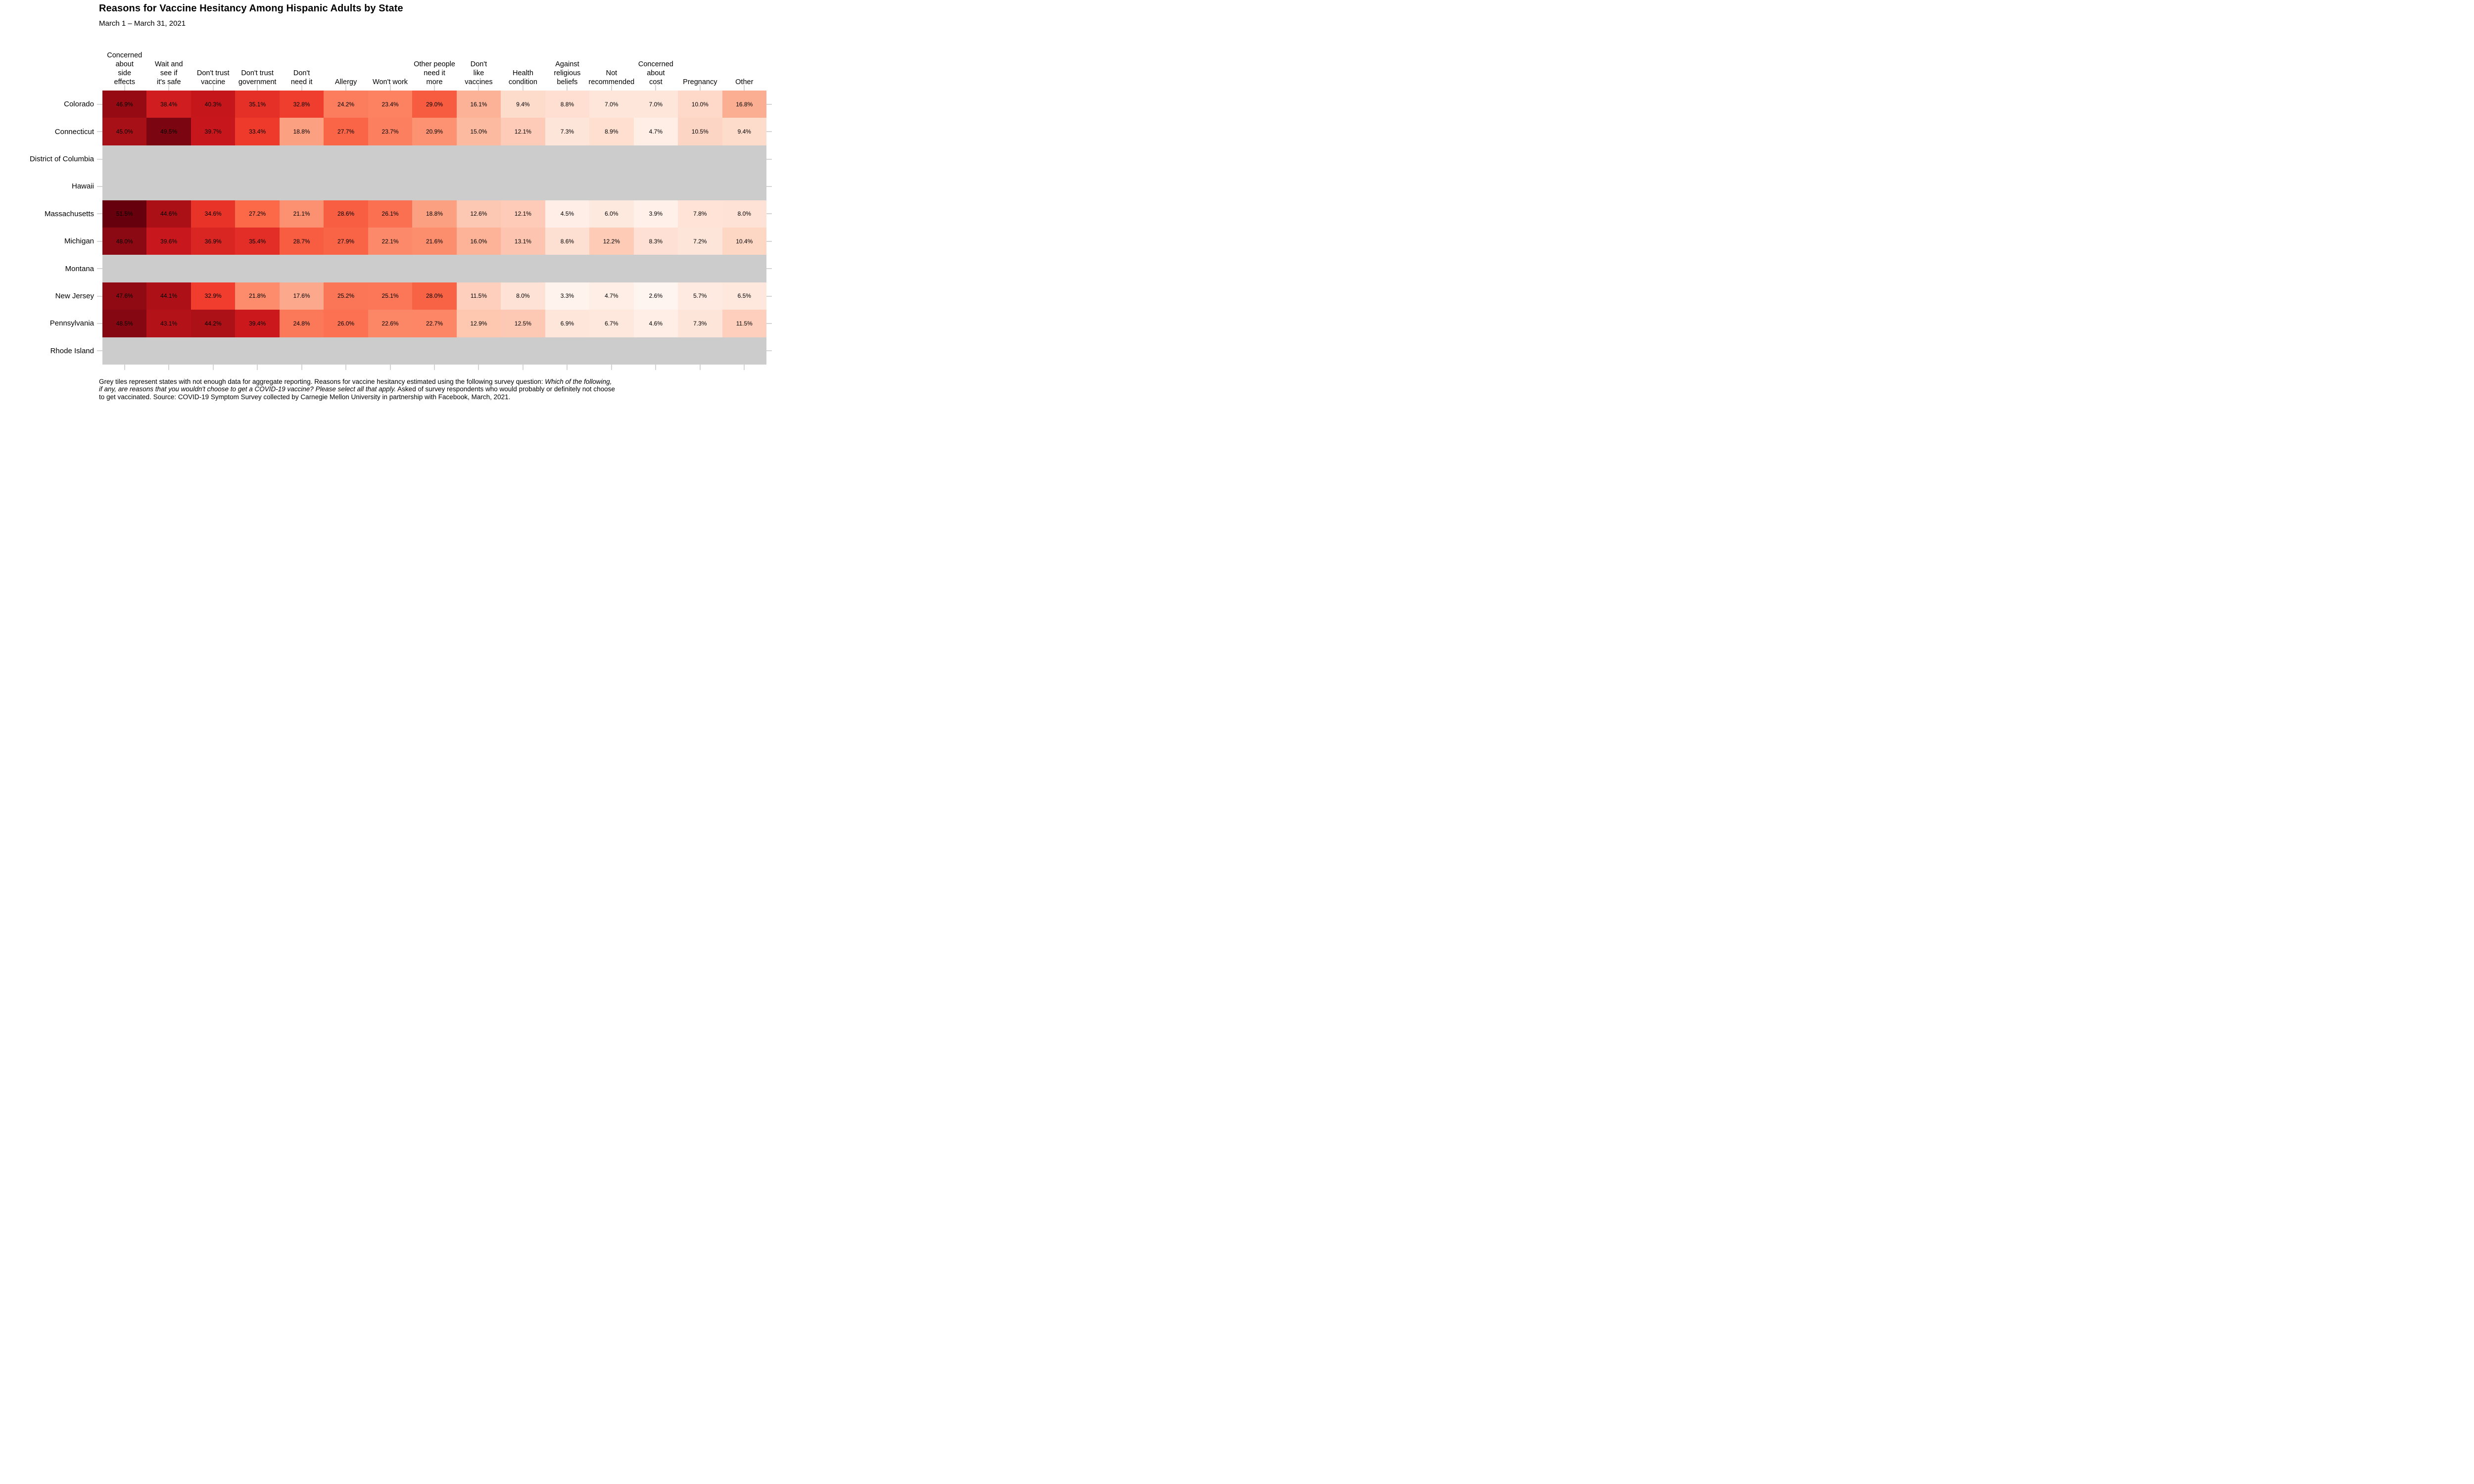 The image size is (2474, 1484). What do you see at coordinates (391, 323) in the screenshot?
I see `heatmap-cell: 22.6%` at bounding box center [391, 323].